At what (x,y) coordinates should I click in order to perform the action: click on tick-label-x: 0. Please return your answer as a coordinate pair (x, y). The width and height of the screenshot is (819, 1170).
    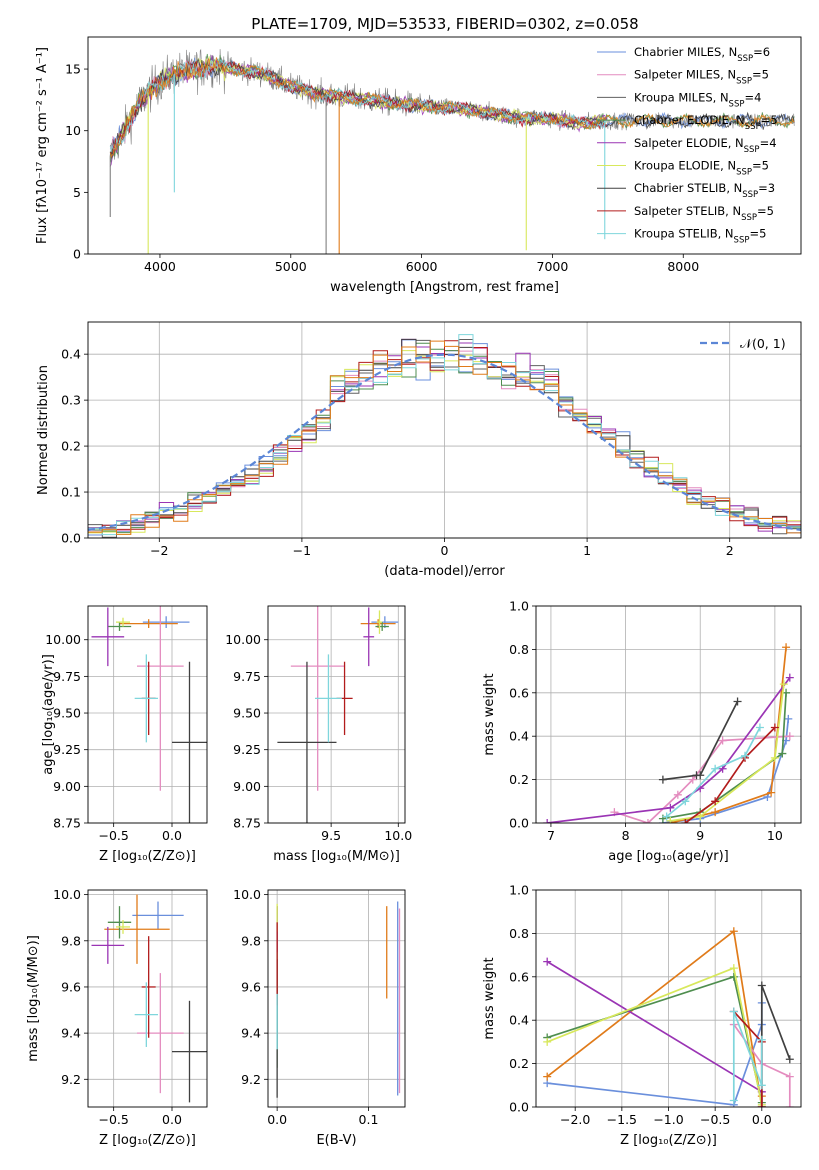
    Looking at the image, I should click on (445, 550).